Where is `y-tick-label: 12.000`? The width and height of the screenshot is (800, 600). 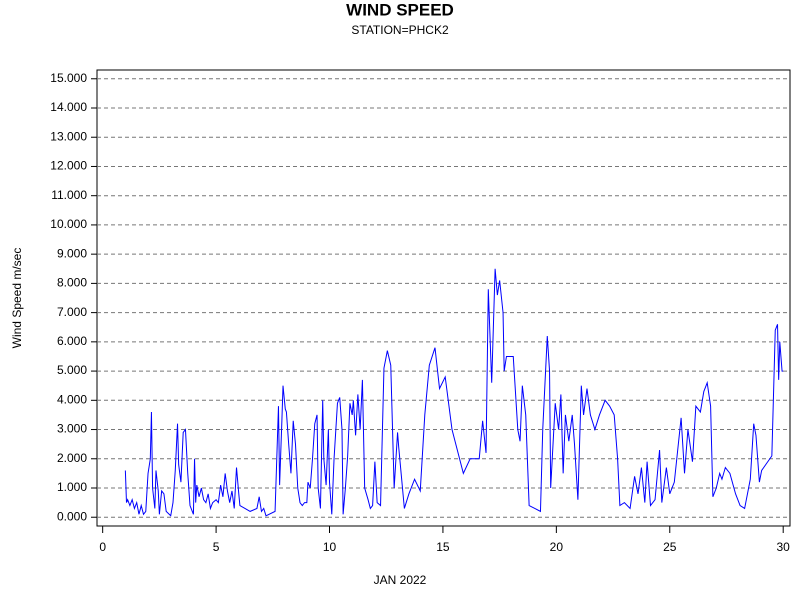
y-tick-label: 12.000 is located at coordinates (68, 166).